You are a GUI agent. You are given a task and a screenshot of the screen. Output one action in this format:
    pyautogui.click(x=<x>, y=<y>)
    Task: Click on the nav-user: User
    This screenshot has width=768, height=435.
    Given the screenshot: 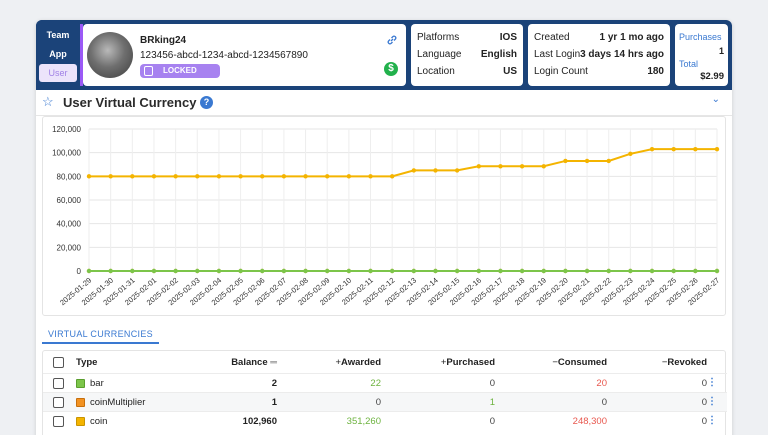 What is the action you would take?
    pyautogui.click(x=58, y=73)
    